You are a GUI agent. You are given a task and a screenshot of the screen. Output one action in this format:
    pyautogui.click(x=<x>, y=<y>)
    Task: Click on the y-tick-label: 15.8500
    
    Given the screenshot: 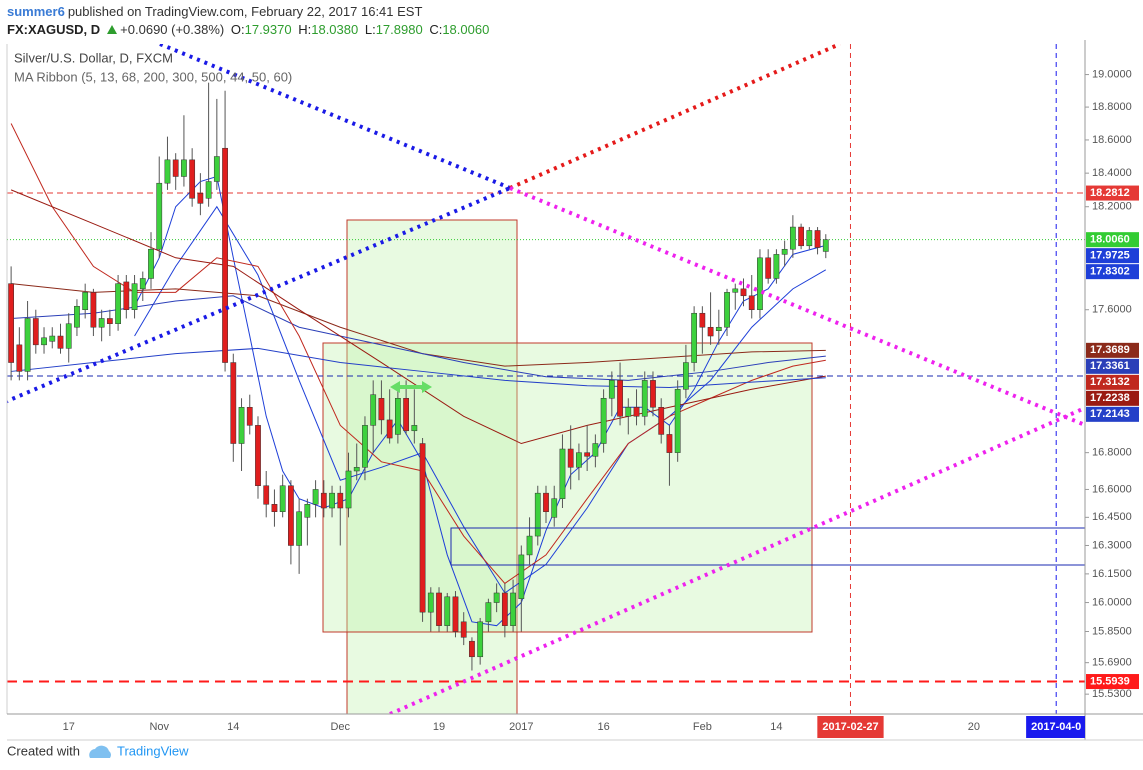 What is the action you would take?
    pyautogui.click(x=1112, y=631)
    